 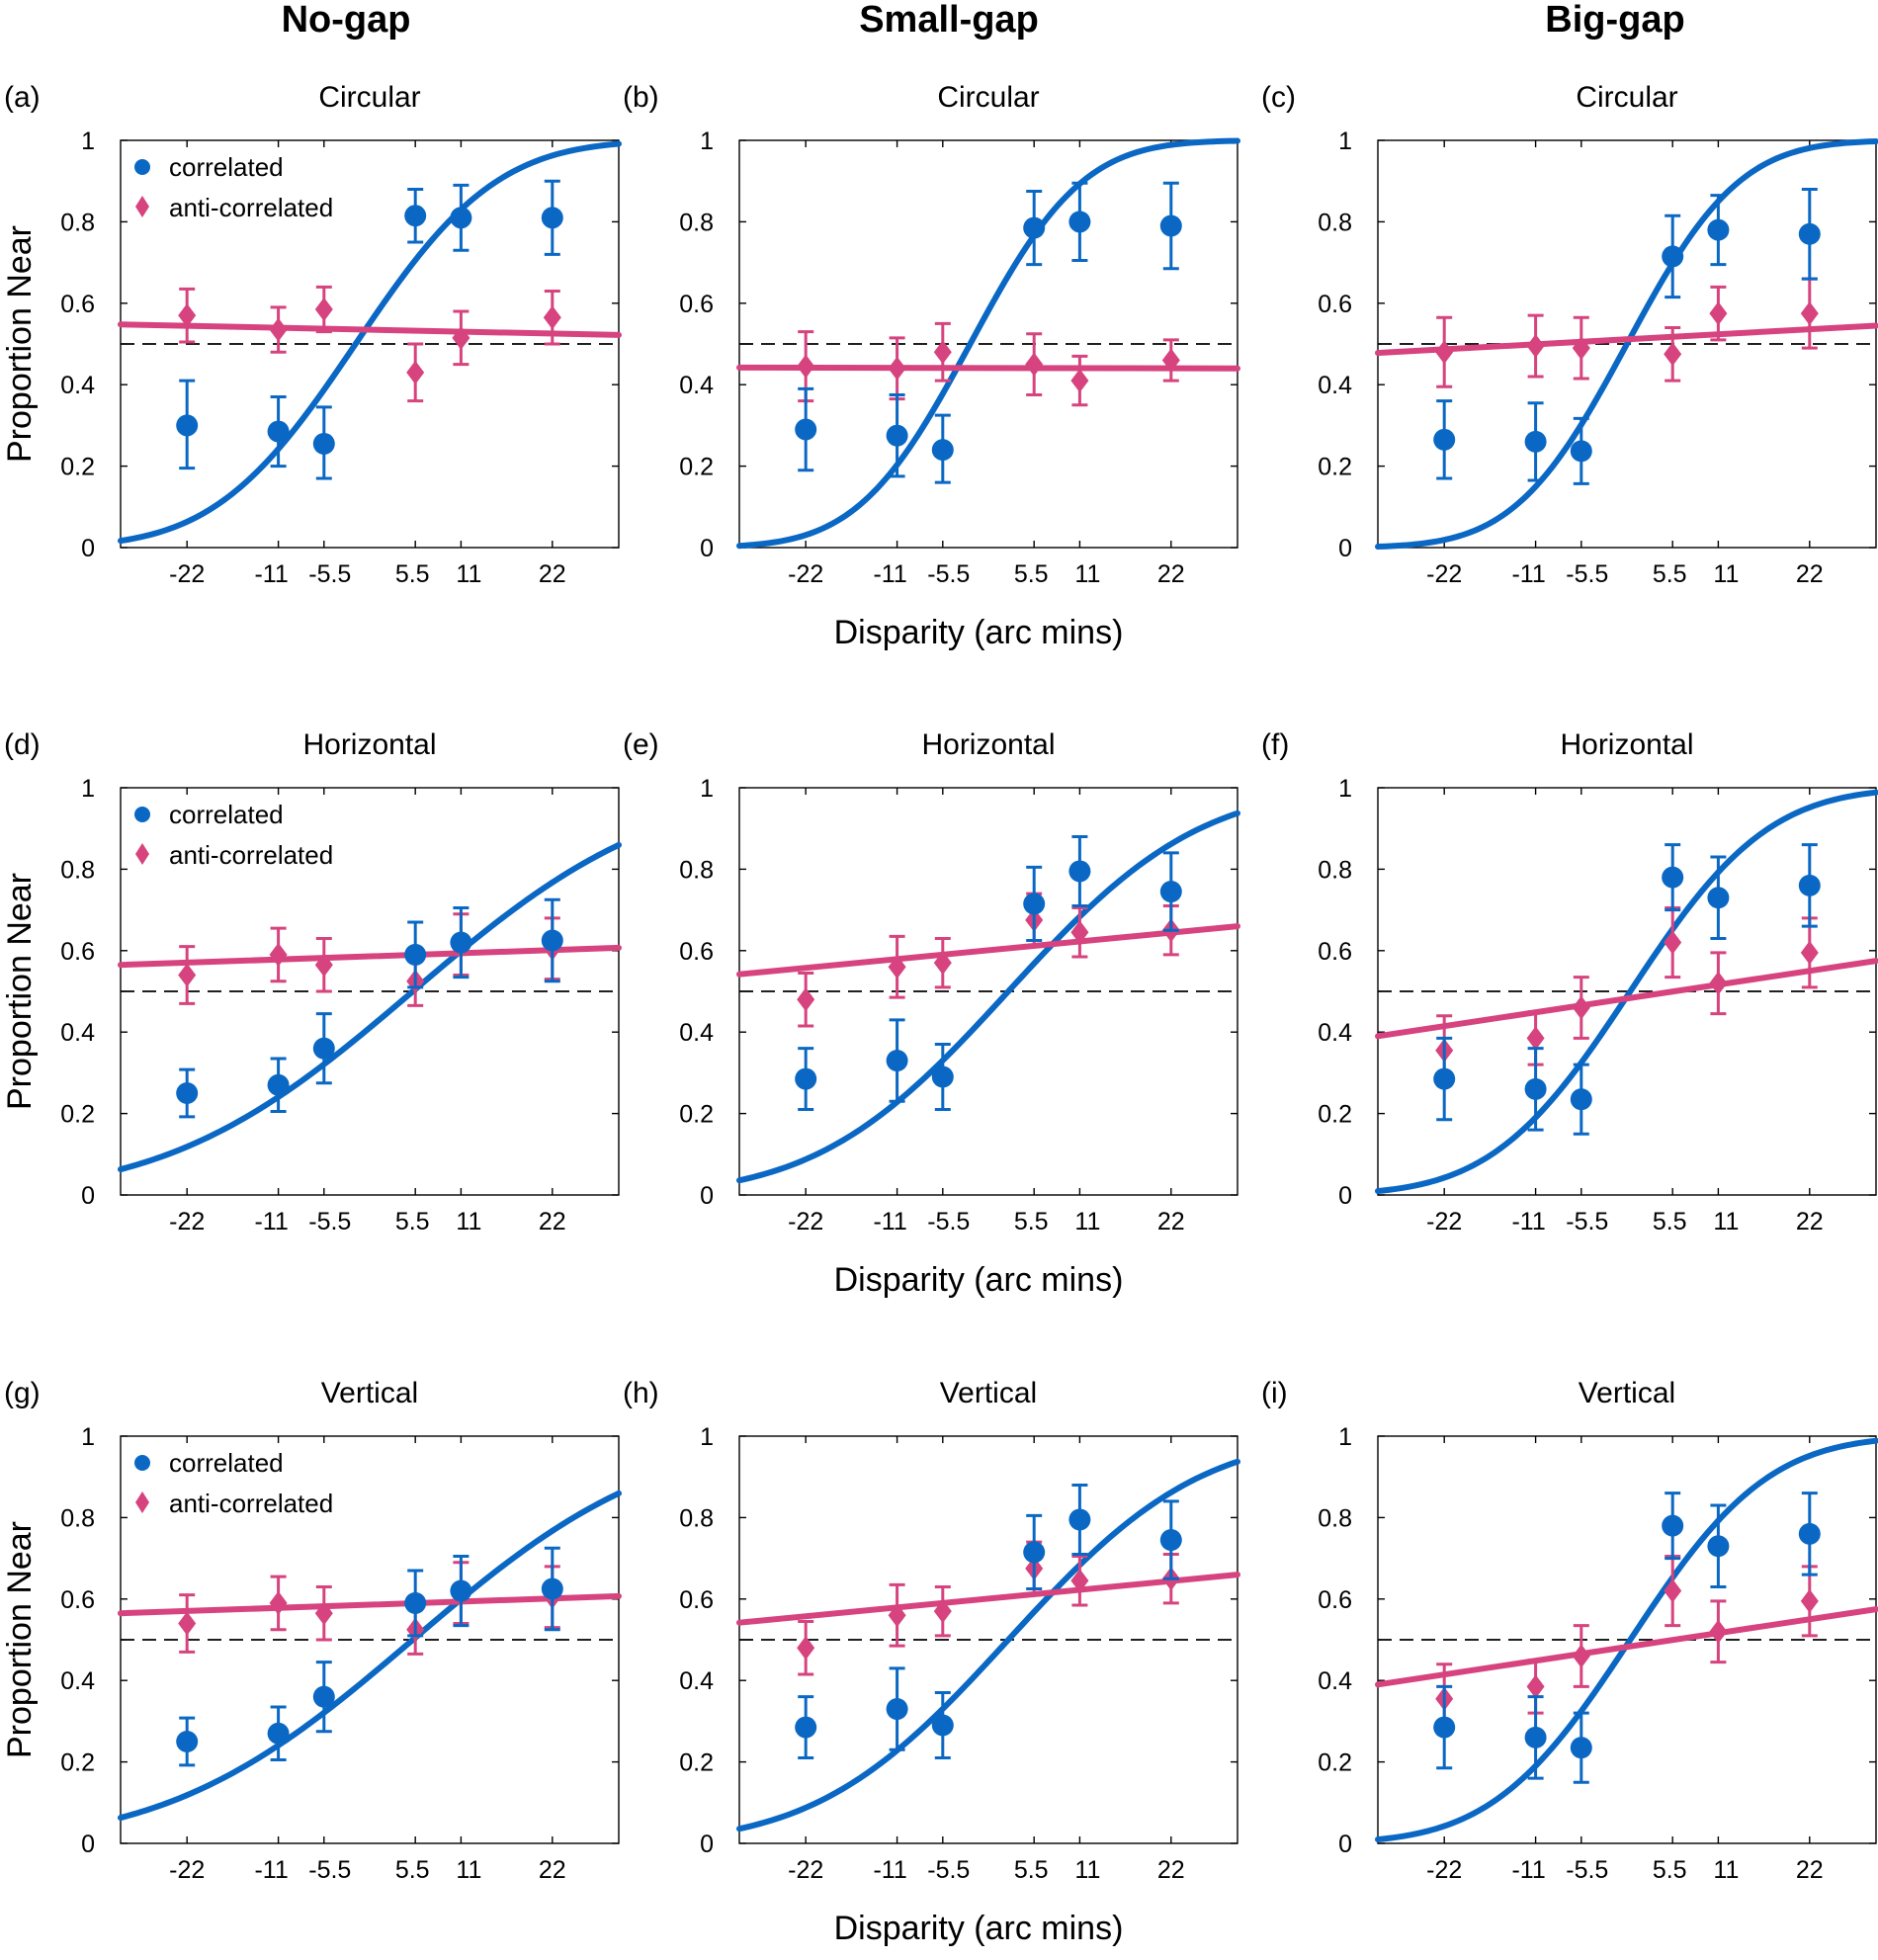 What do you see at coordinates (1626, 744) in the screenshot?
I see `panel-title: Horizontal` at bounding box center [1626, 744].